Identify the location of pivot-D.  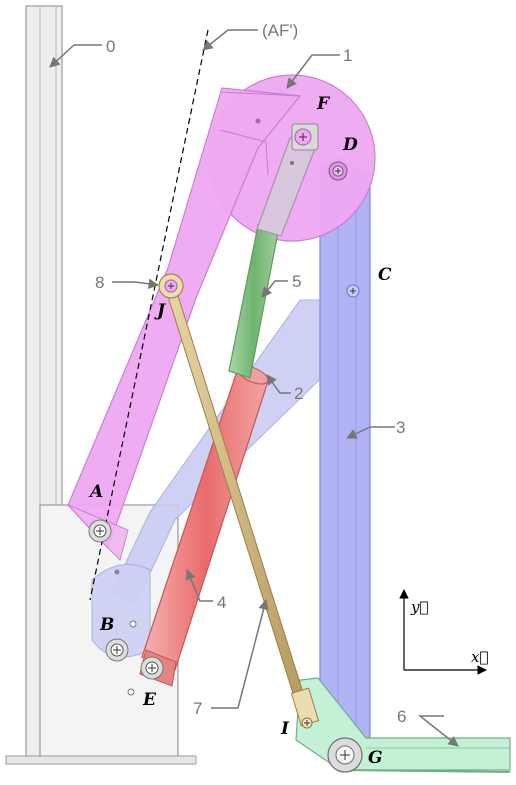
(338, 171).